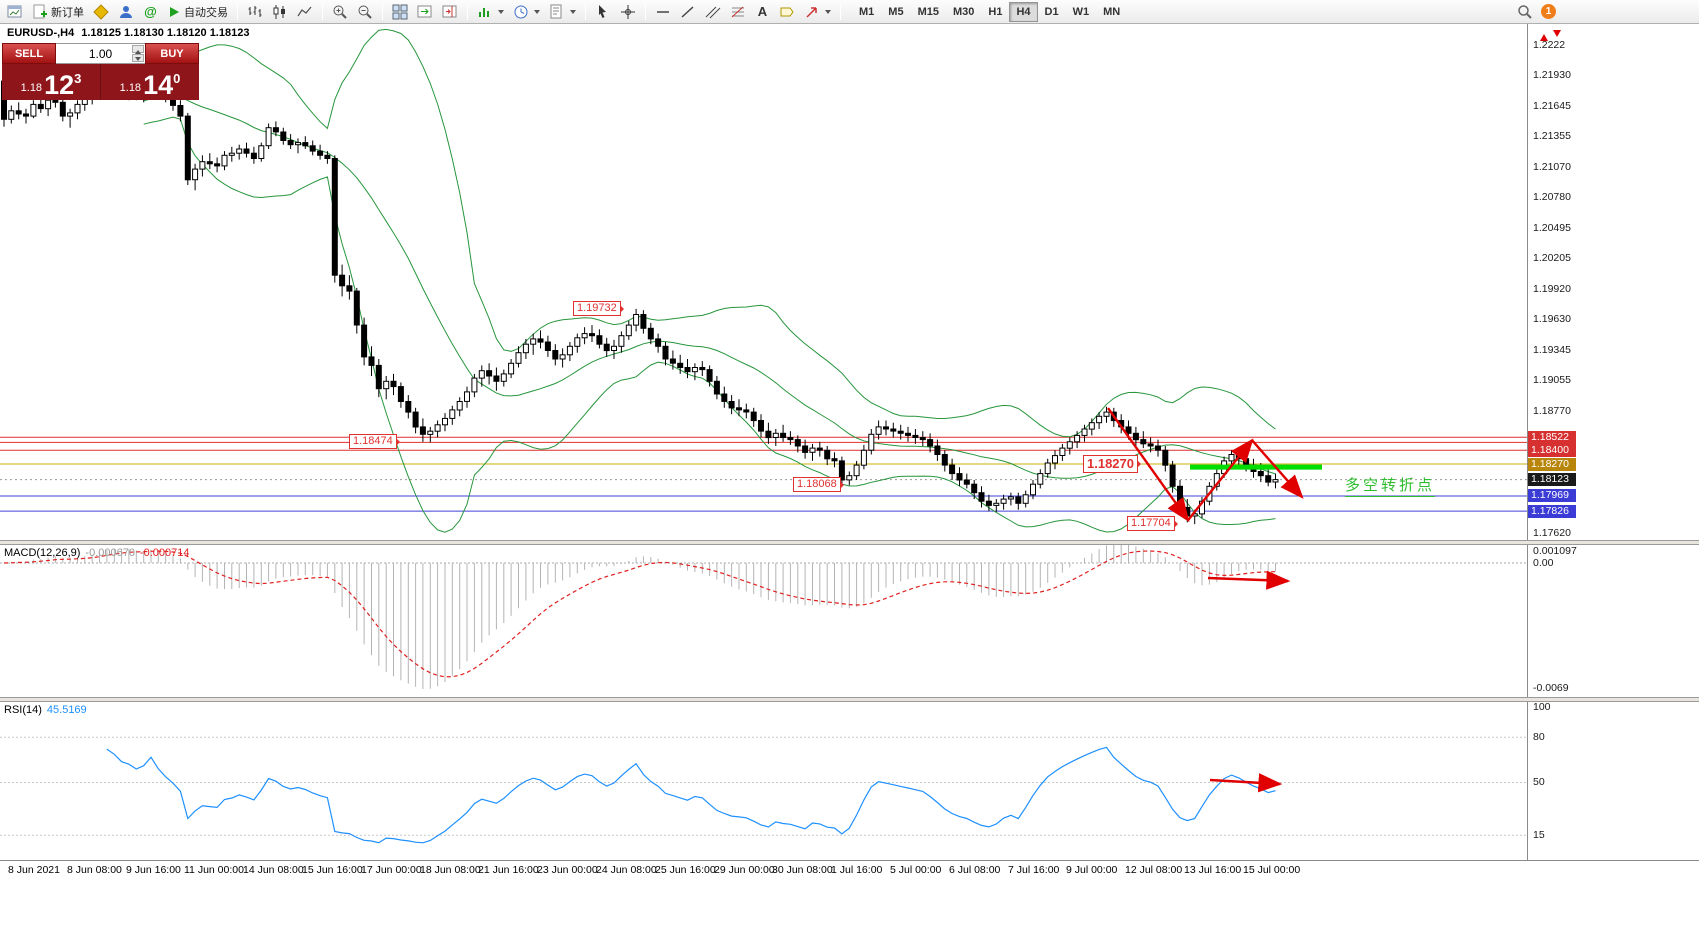 This screenshot has height=945, width=1699. I want to click on tile-windows-button, so click(400, 11).